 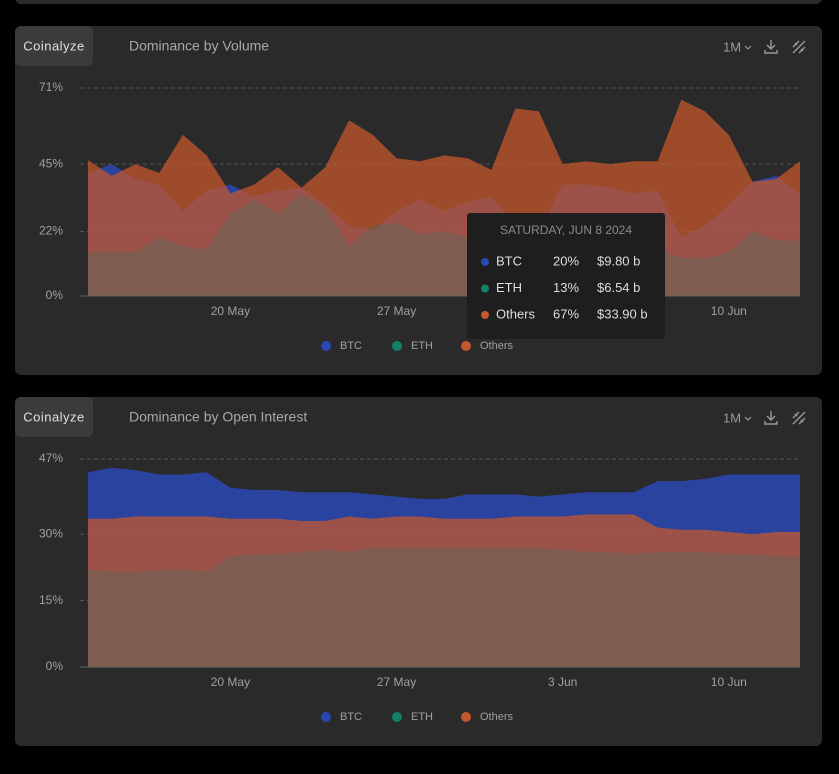 What do you see at coordinates (418, 2) in the screenshot?
I see `panel-edge` at bounding box center [418, 2].